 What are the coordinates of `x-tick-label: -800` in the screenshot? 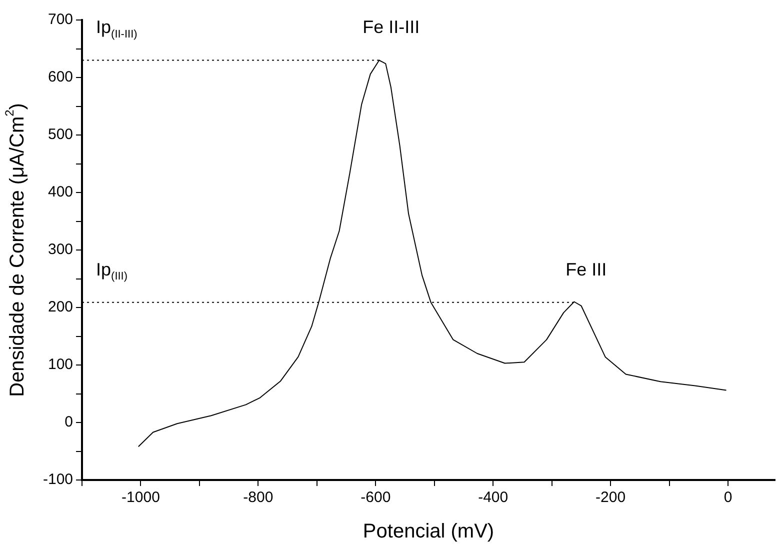 It's located at (258, 497).